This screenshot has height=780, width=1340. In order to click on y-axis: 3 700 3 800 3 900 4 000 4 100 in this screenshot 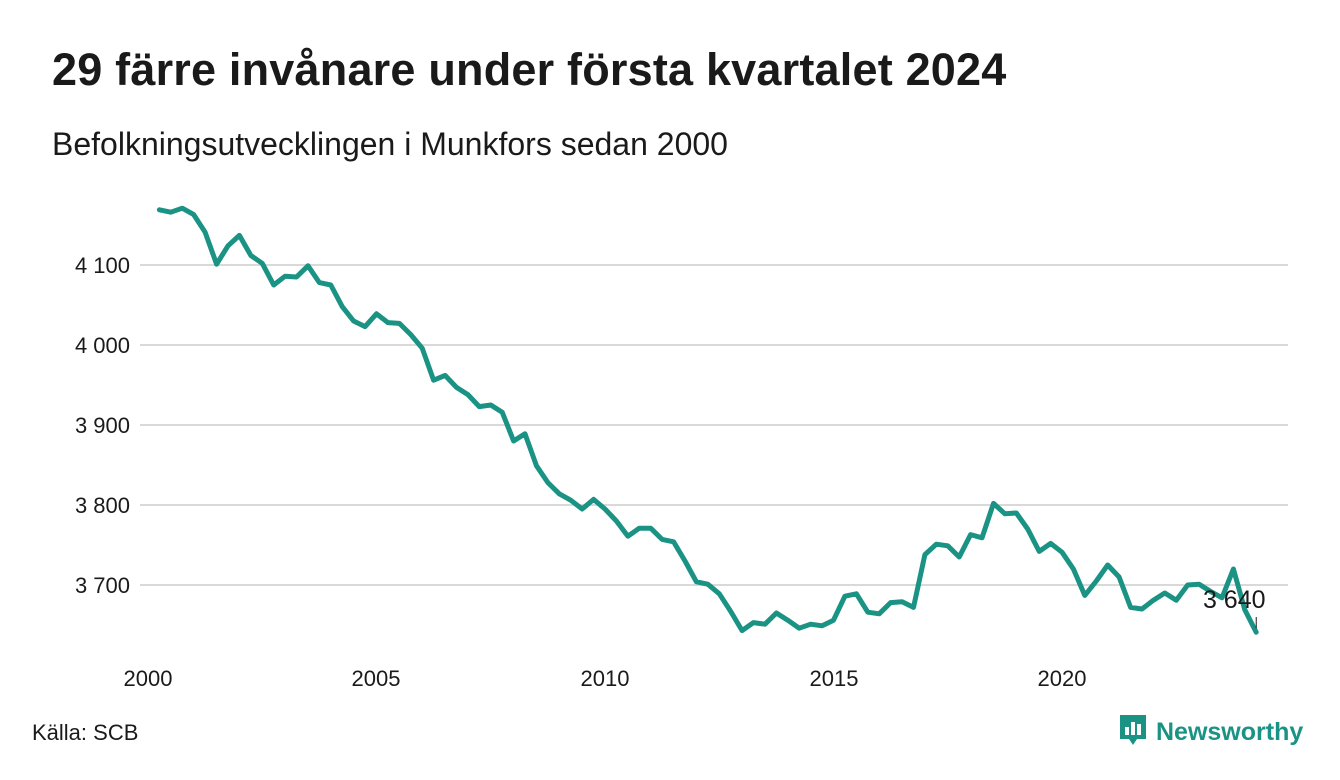, I will do `click(102, 425)`.